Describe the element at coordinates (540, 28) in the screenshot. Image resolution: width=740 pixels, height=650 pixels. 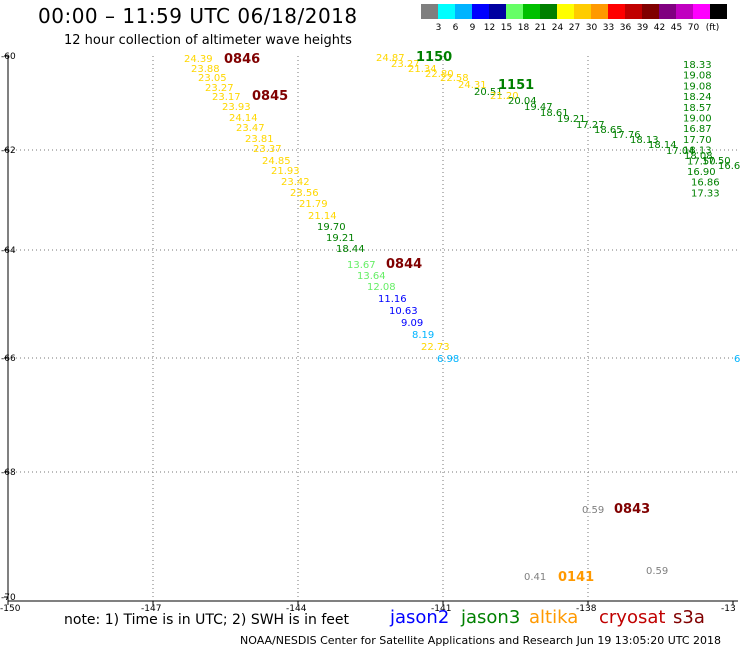
I see `legend-label: 21` at that location.